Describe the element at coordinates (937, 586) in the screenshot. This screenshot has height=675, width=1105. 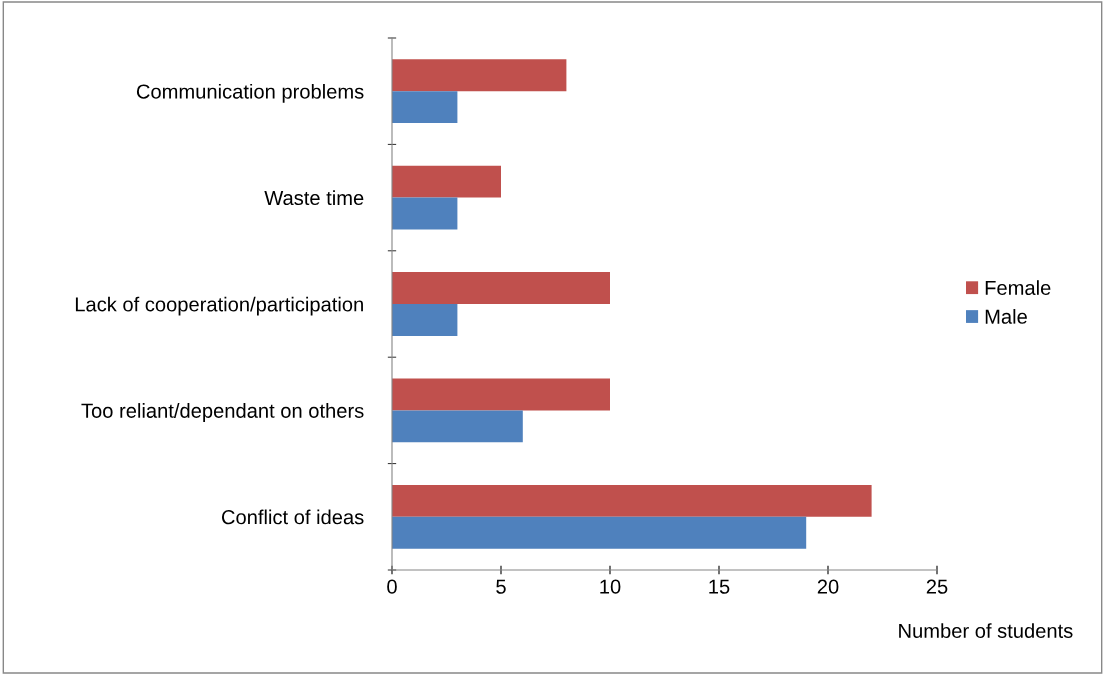
I see `x-tick-label: 25` at that location.